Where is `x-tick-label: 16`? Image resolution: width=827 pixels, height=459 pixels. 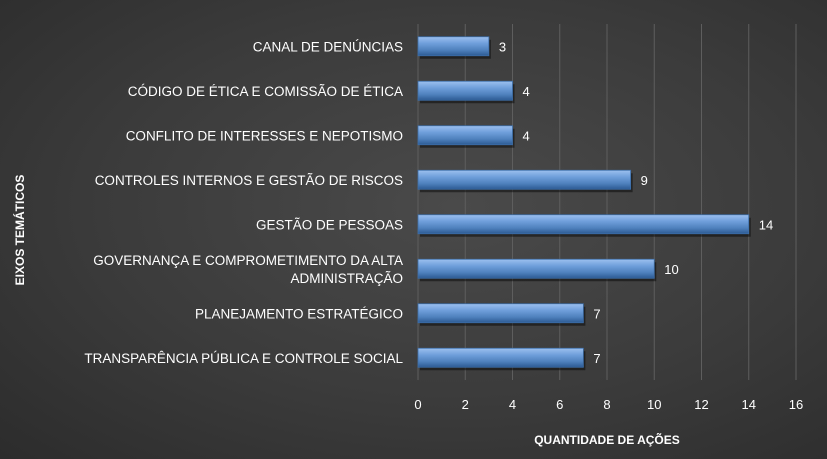
x-tick-label: 16 is located at coordinates (796, 404).